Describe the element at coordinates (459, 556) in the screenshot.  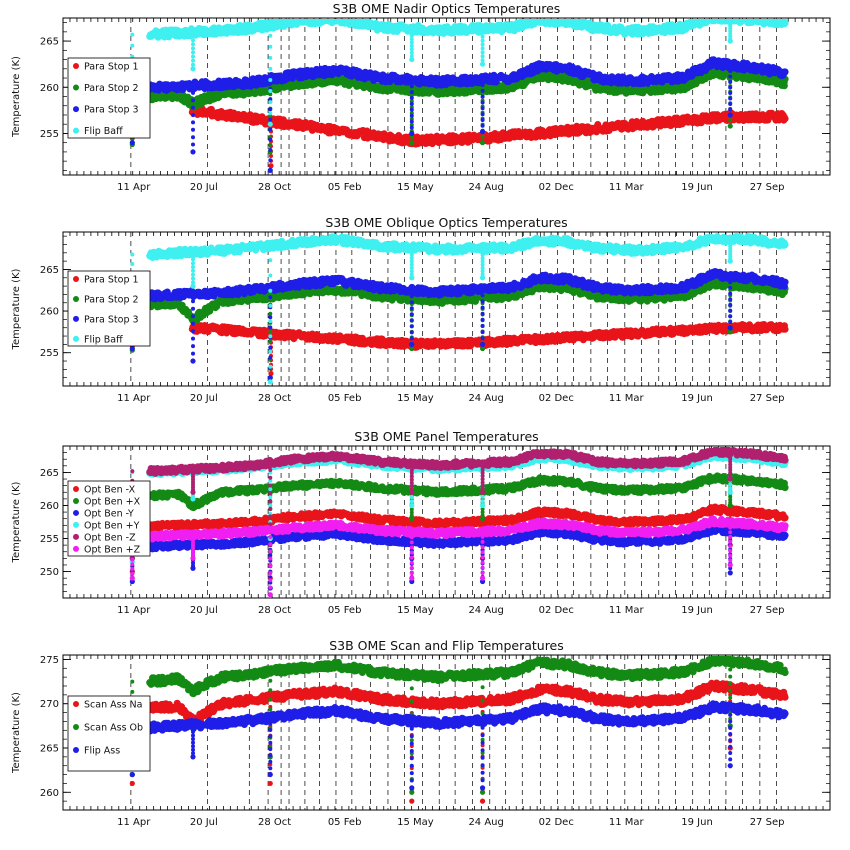
I see `series-opt-ben-z` at that location.